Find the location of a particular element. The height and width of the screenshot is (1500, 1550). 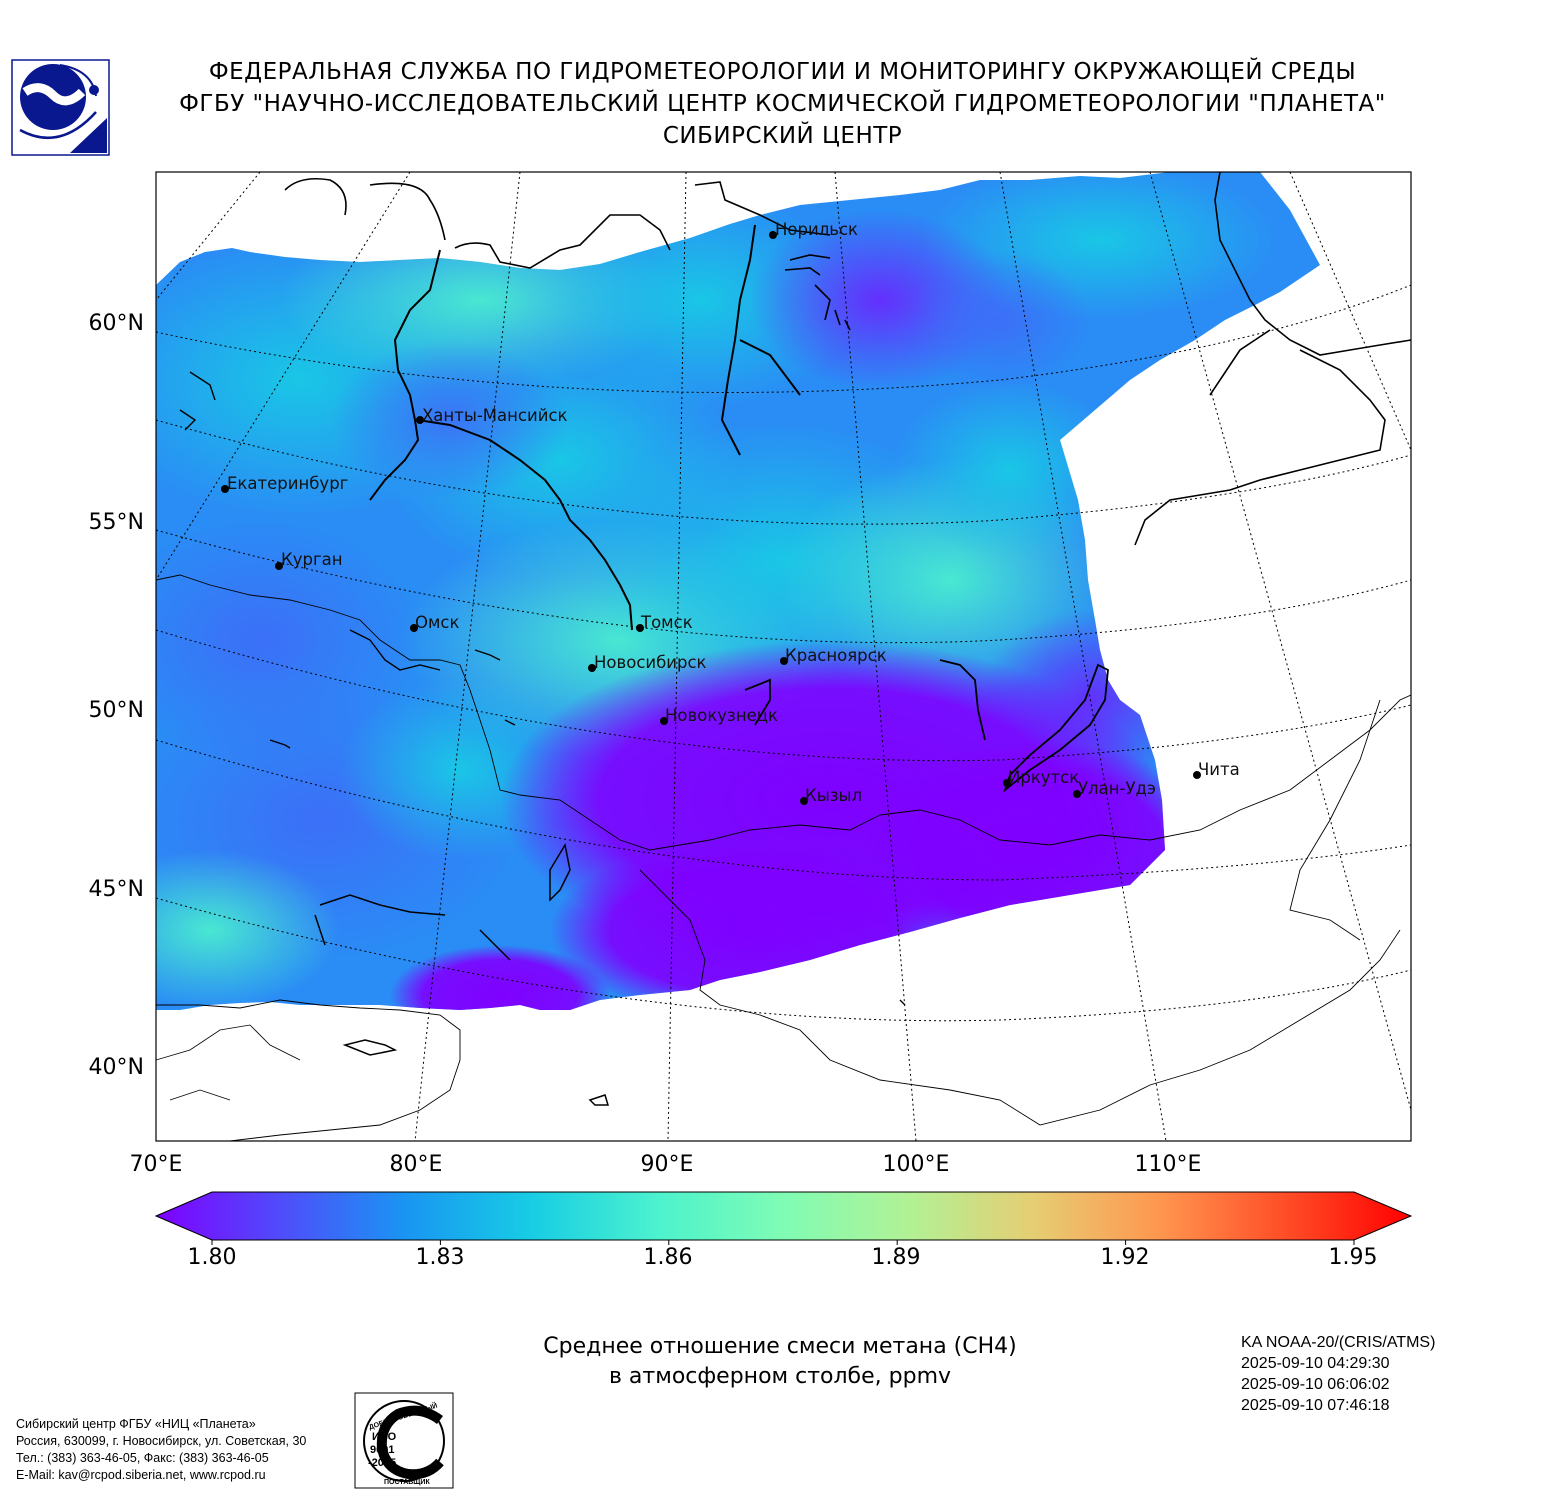

colorbar-tick-1-86: 1.86 is located at coordinates (668, 1257).